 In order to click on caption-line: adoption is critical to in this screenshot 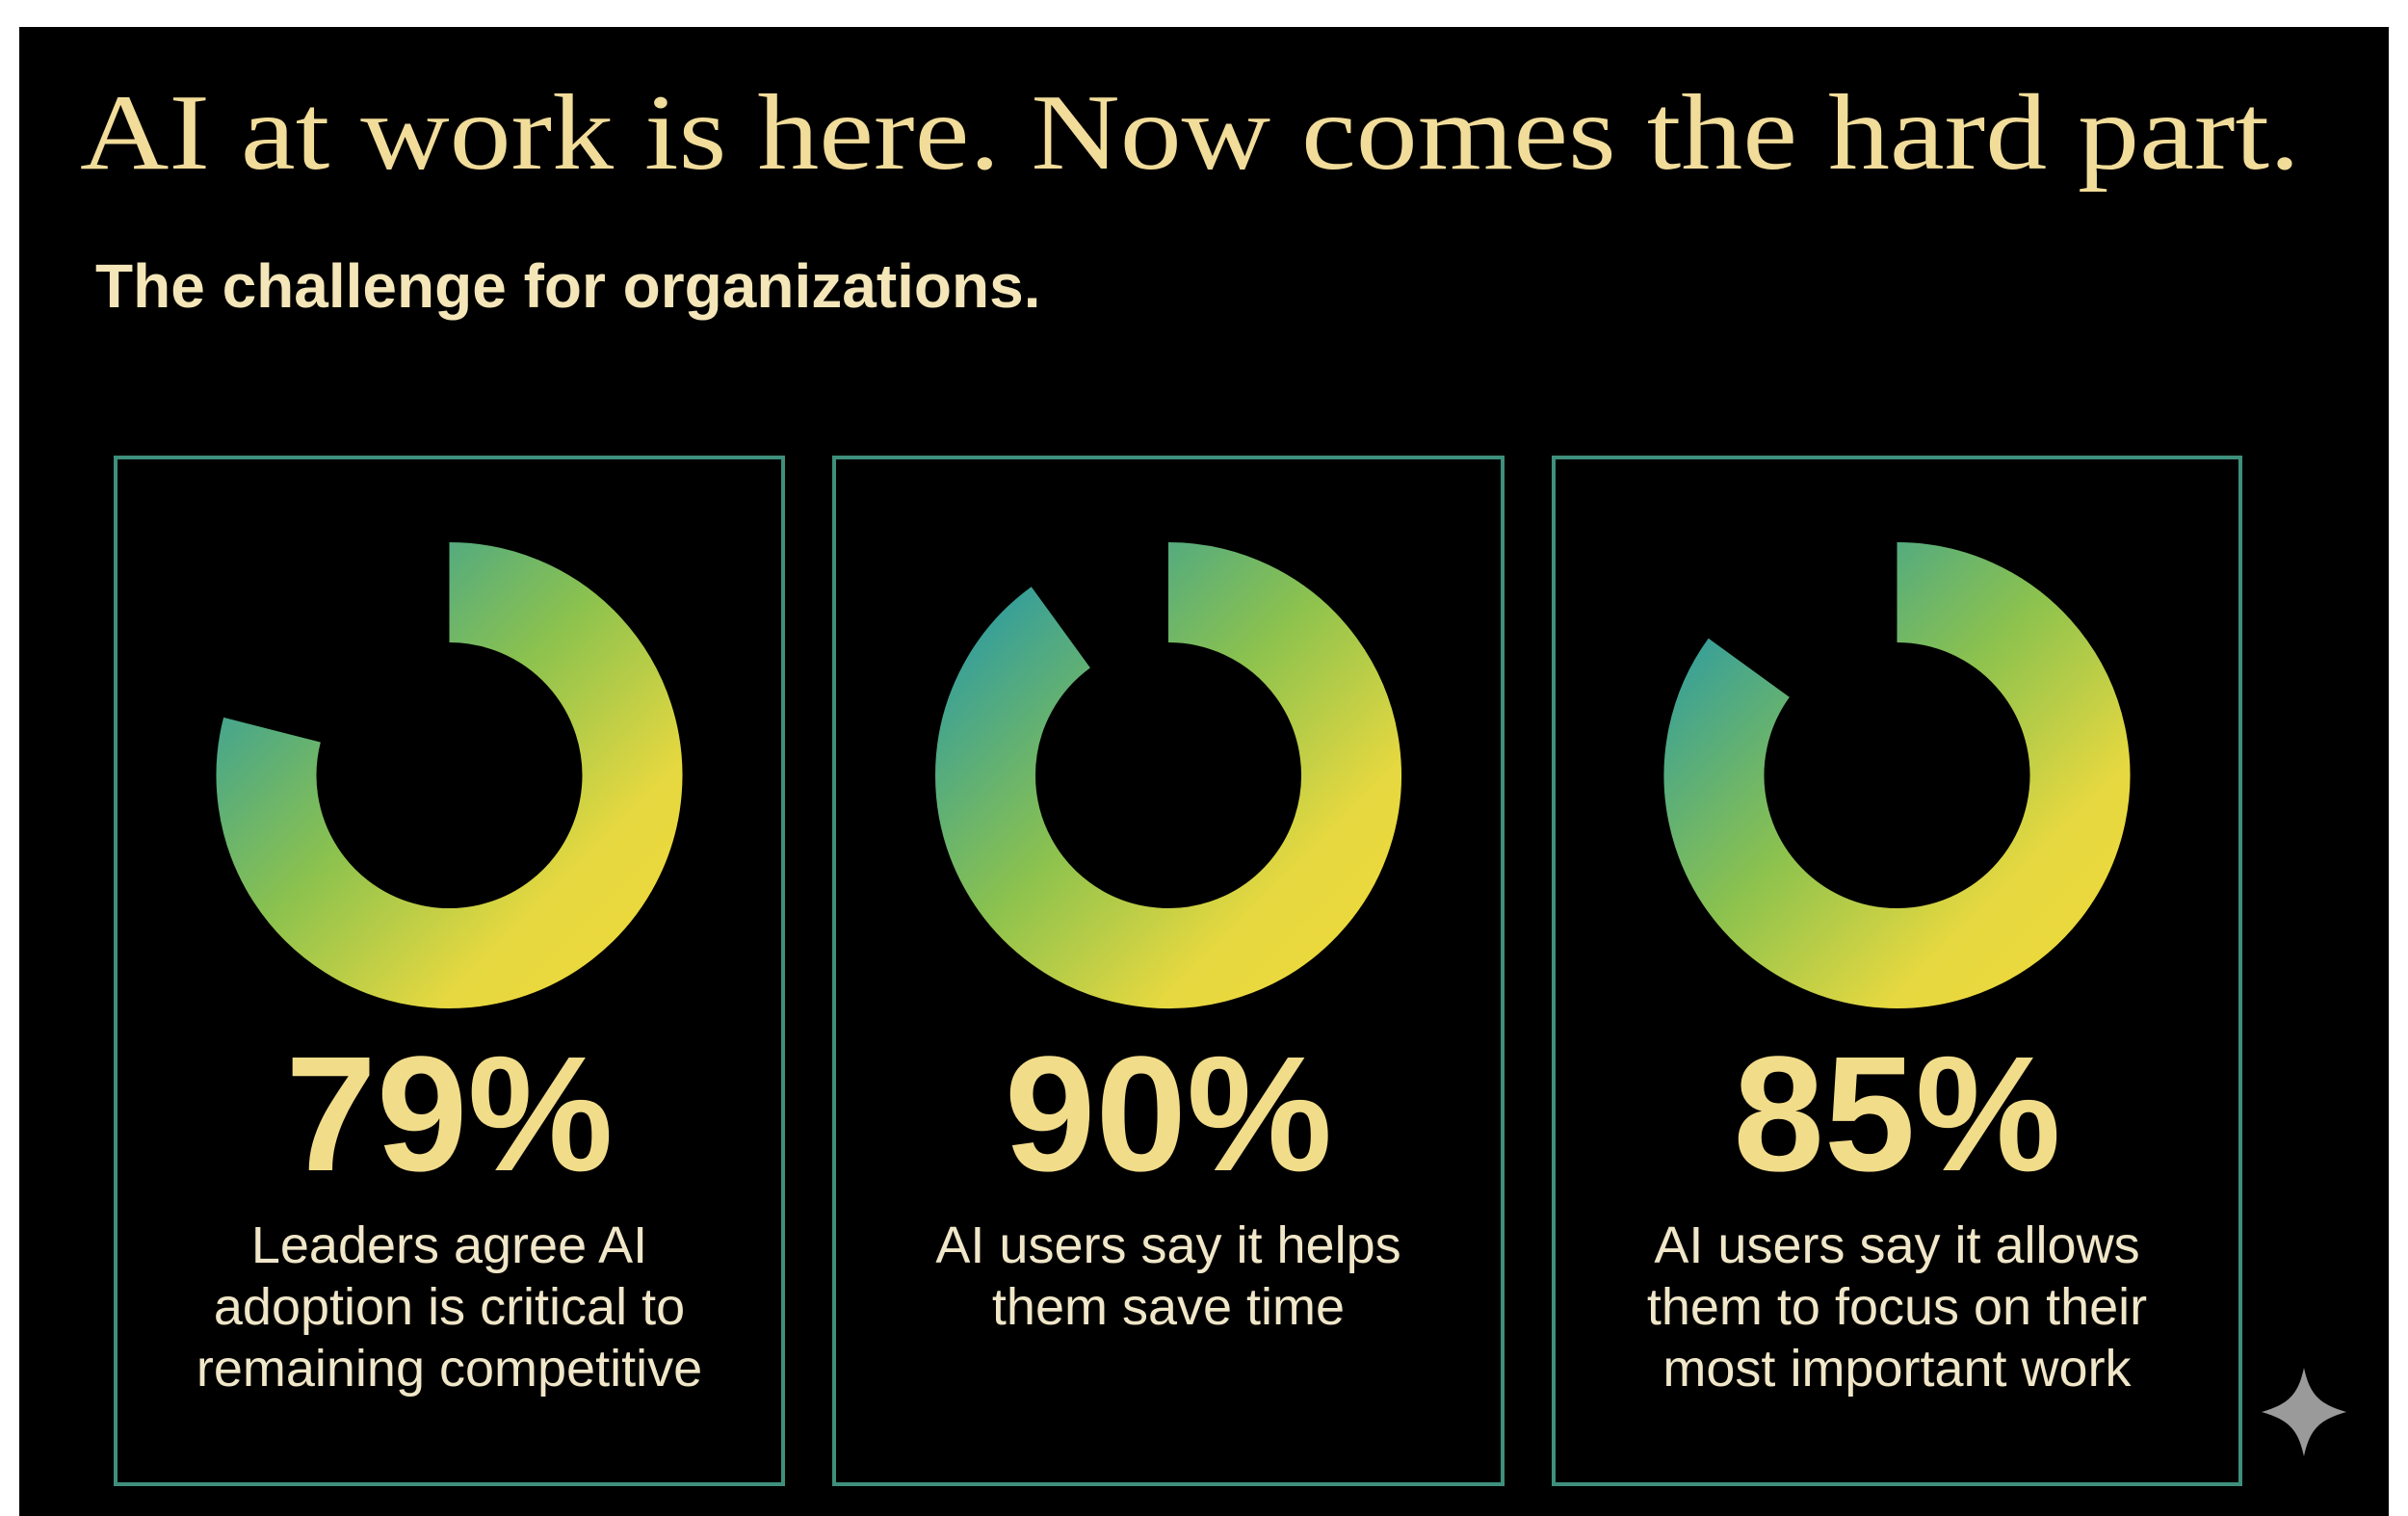, I will do `click(449, 1307)`.